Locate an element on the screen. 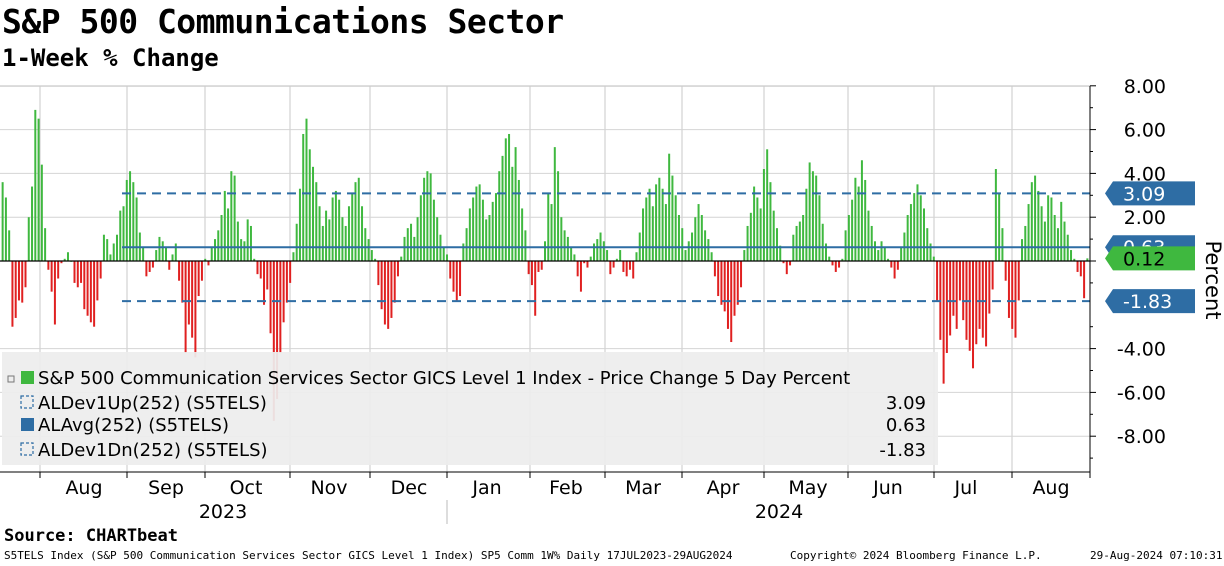  legend-value: -1.83 is located at coordinates (902, 450).